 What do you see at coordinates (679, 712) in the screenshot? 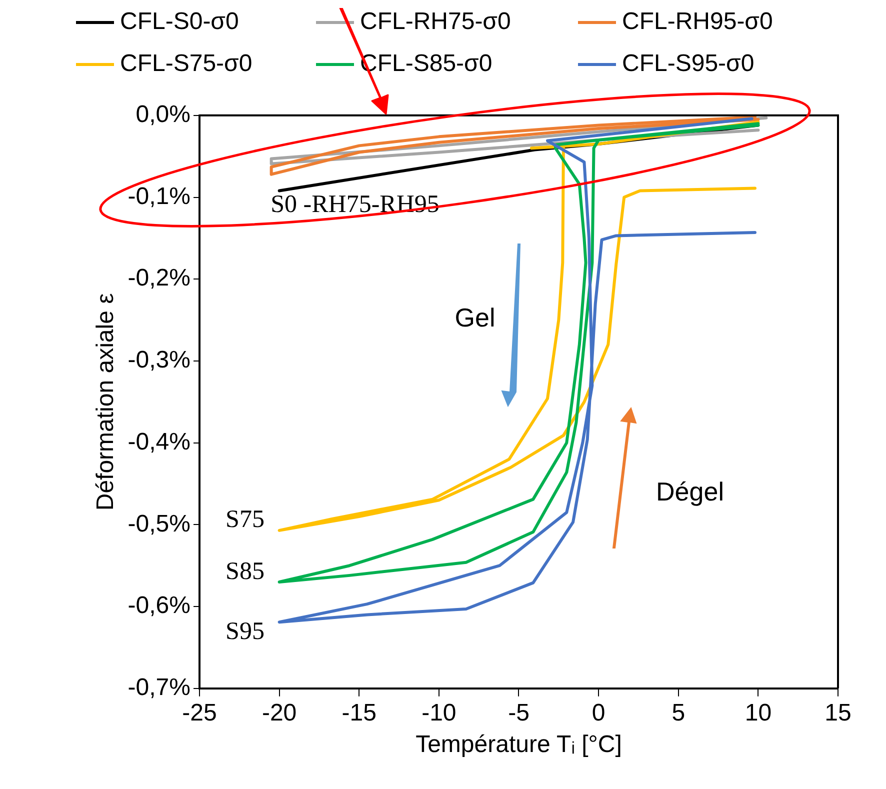
I see `x-tick-label: 5` at bounding box center [679, 712].